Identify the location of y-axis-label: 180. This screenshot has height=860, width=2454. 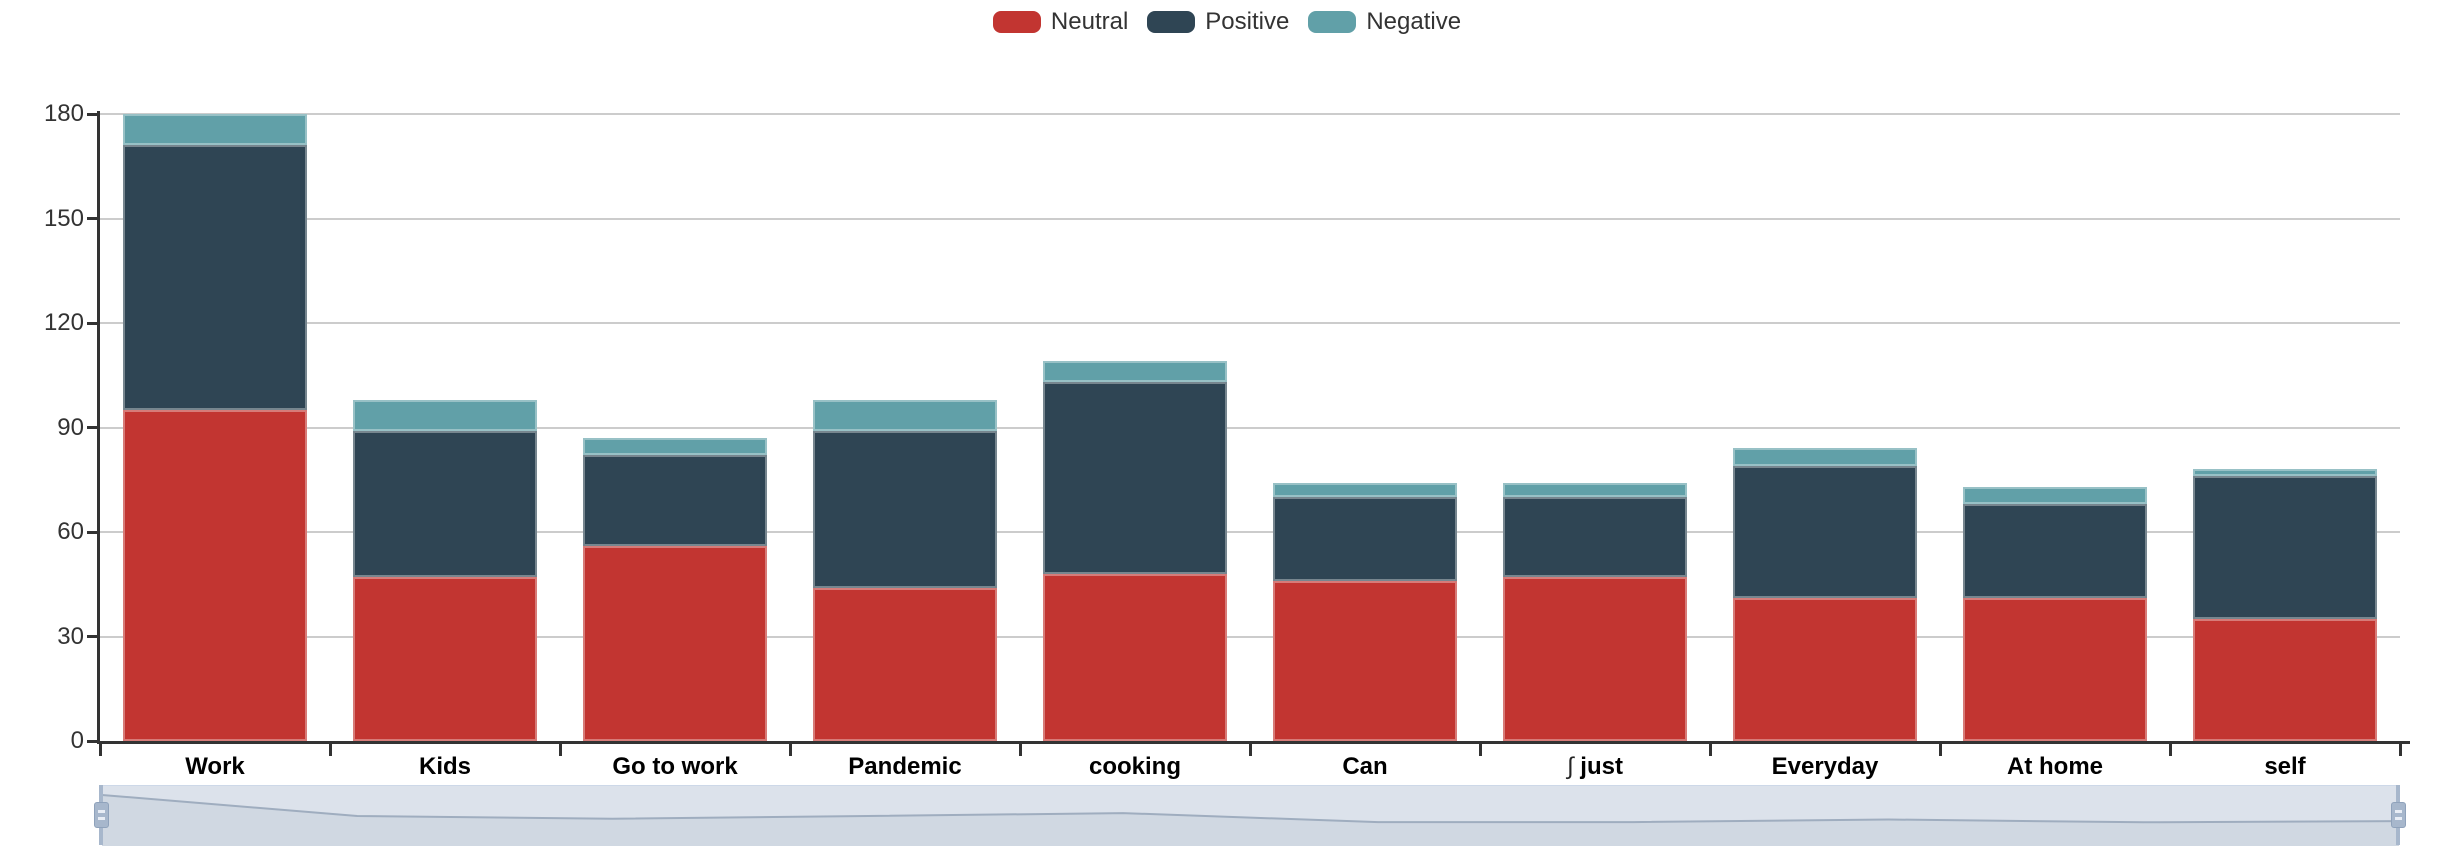
(63, 113).